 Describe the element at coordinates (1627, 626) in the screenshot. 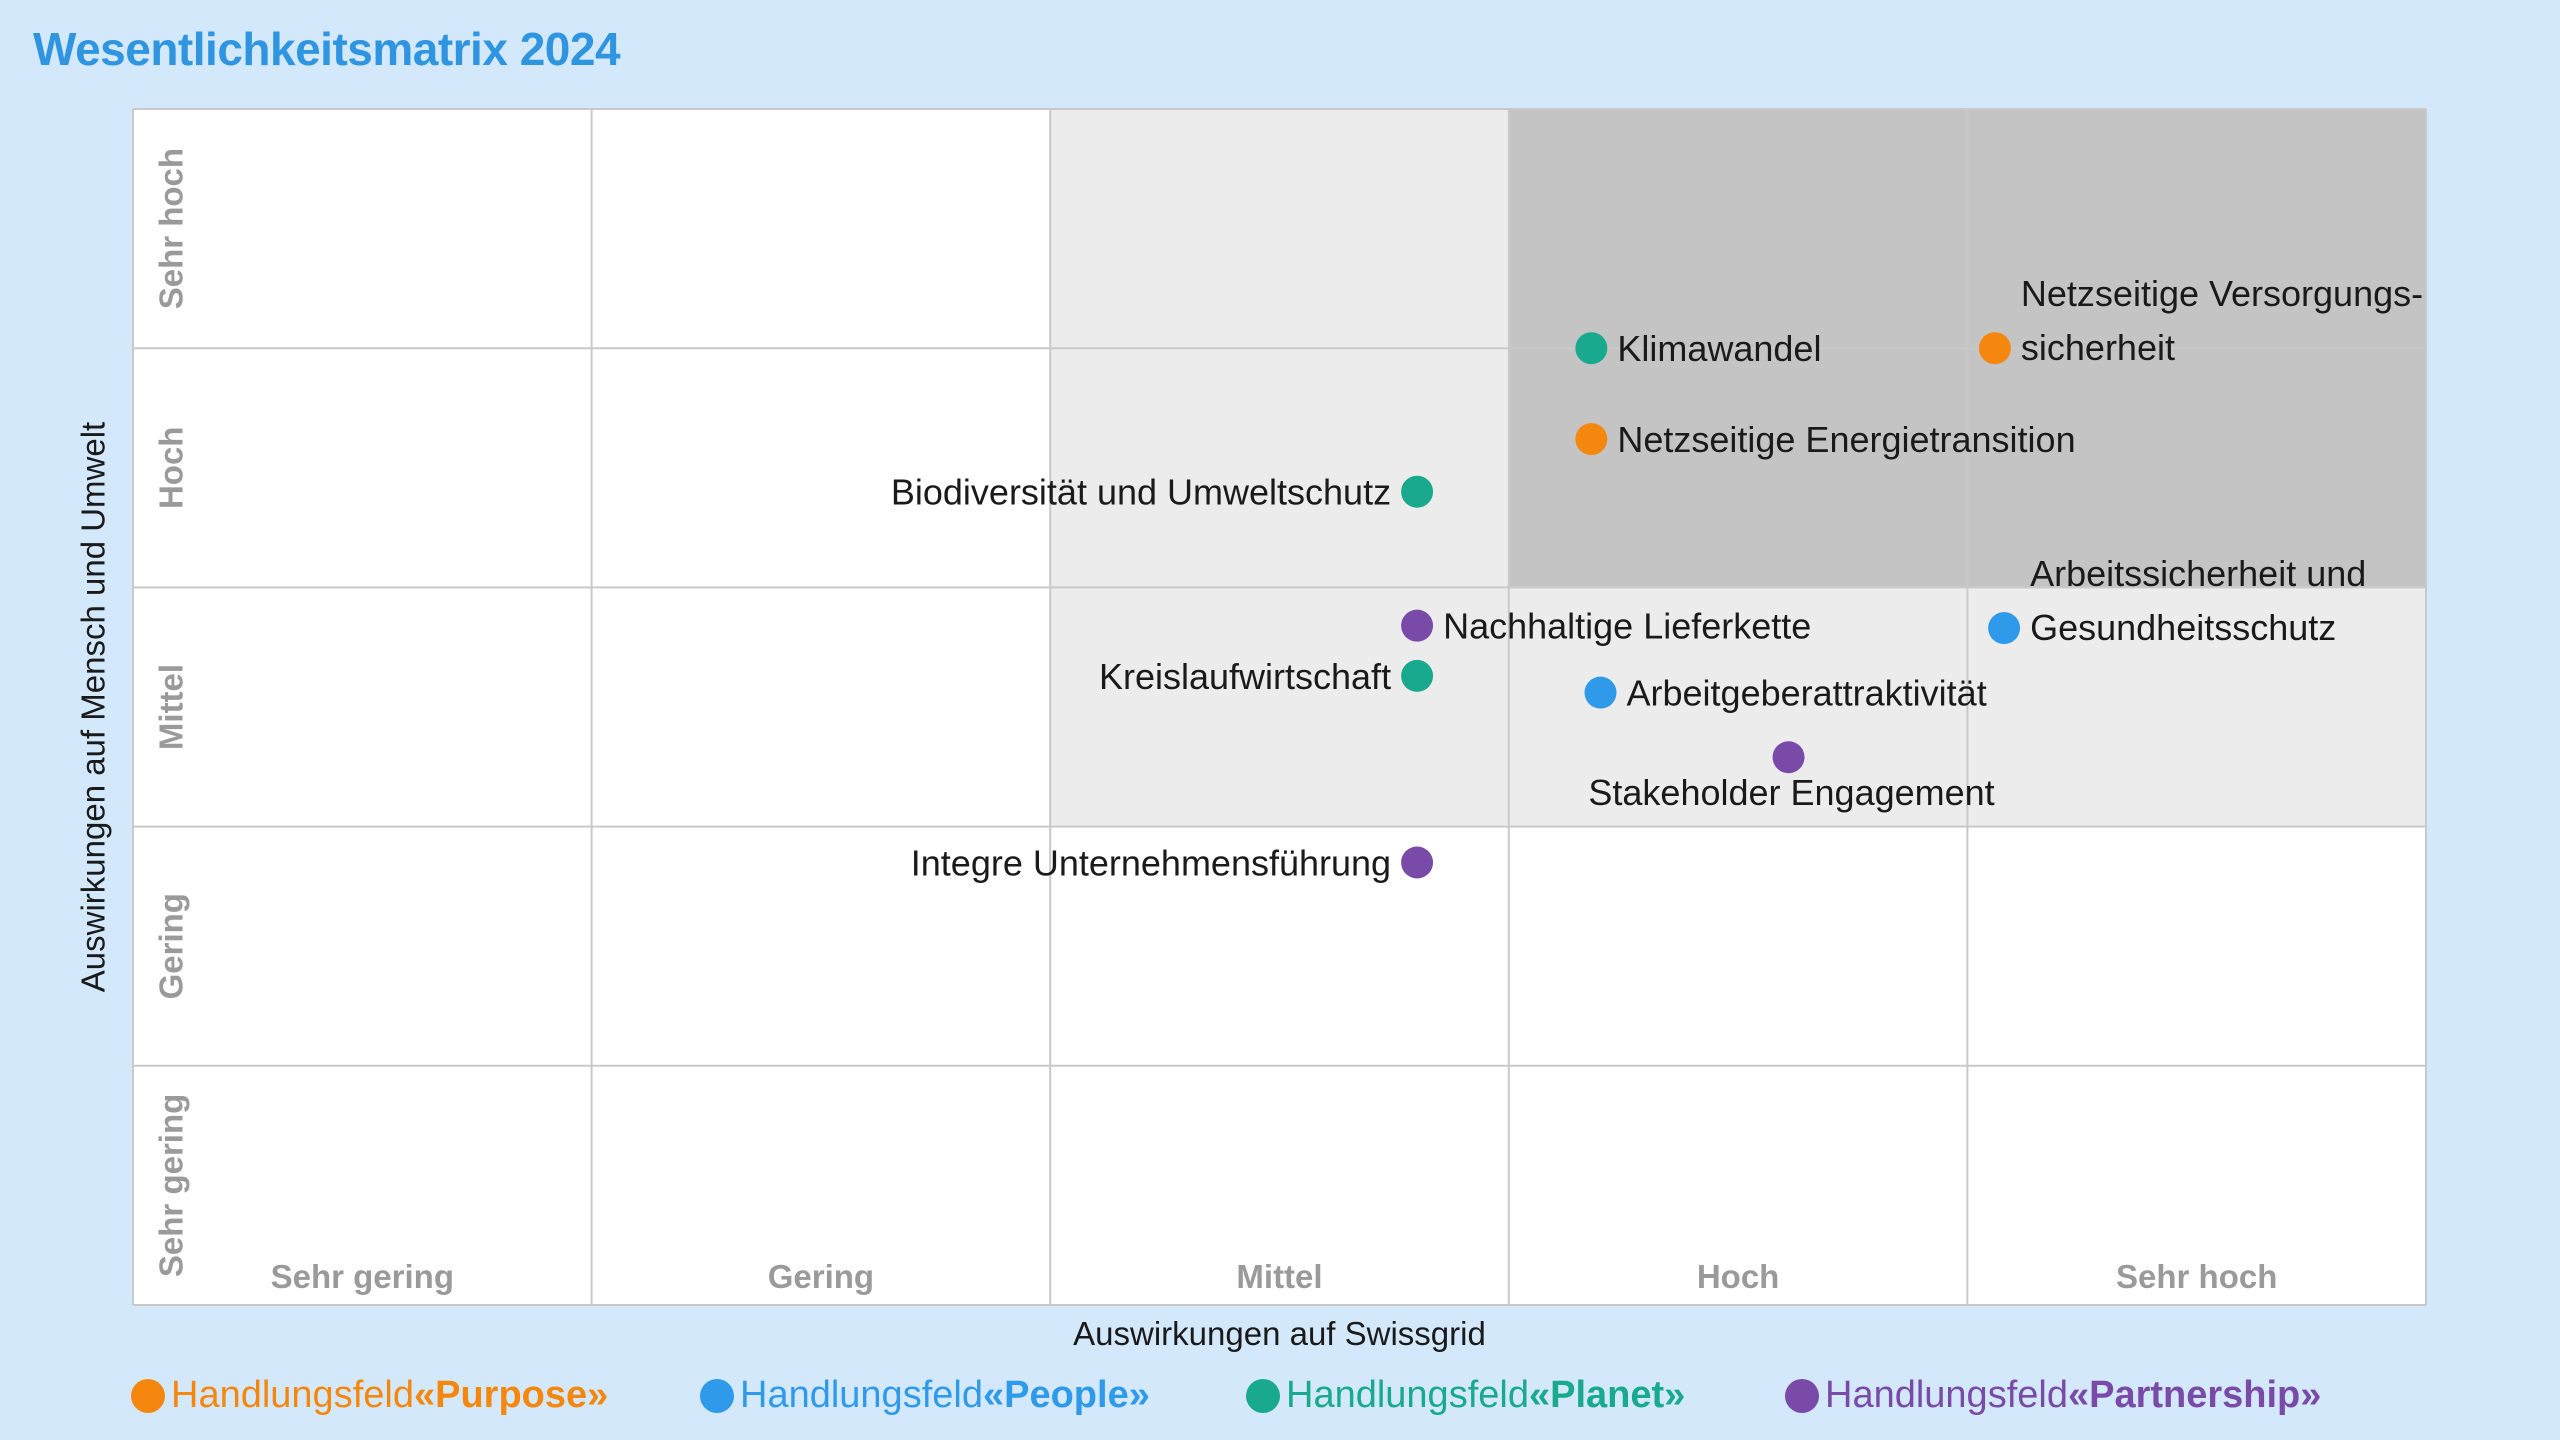

I see `data-point-label: Nachhaltige Lieferkette` at that location.